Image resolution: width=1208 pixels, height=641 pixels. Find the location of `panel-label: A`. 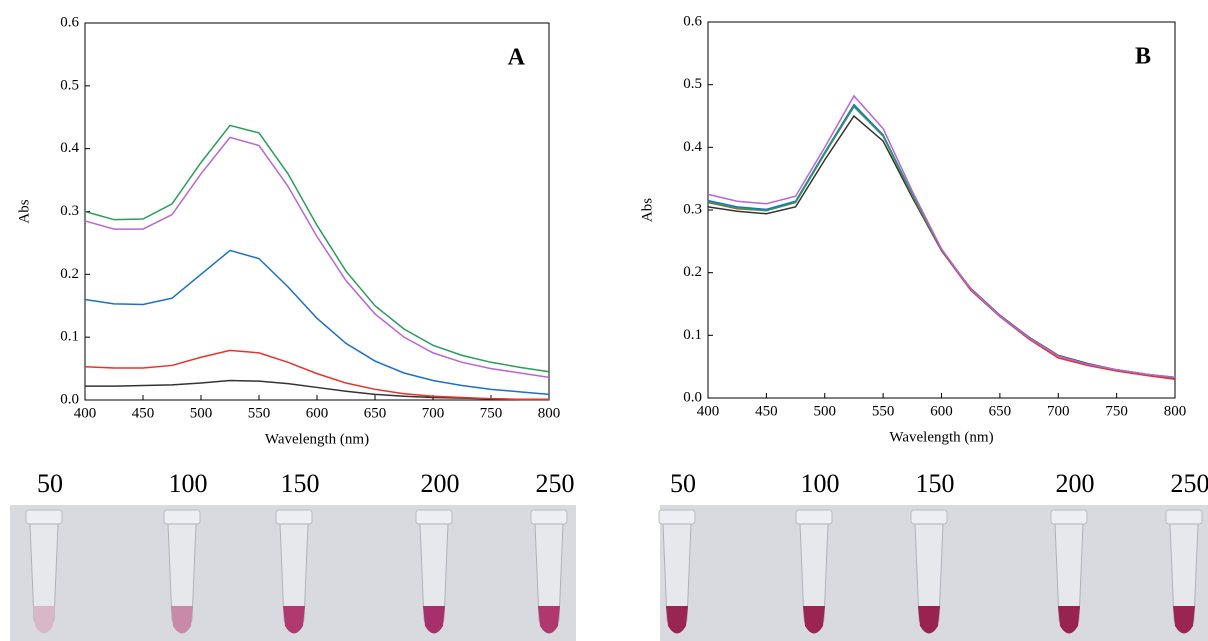

panel-label: A is located at coordinates (517, 58).